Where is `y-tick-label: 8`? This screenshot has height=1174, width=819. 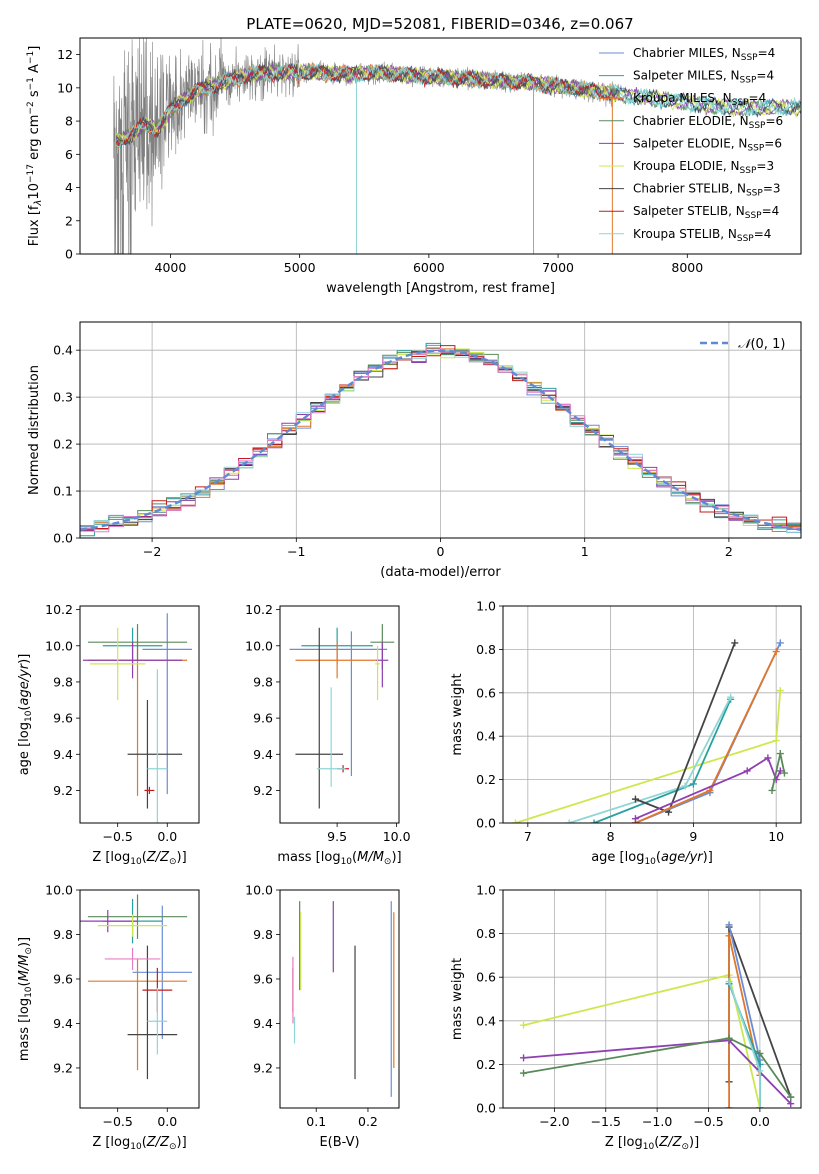 y-tick-label: 8 is located at coordinates (69, 121).